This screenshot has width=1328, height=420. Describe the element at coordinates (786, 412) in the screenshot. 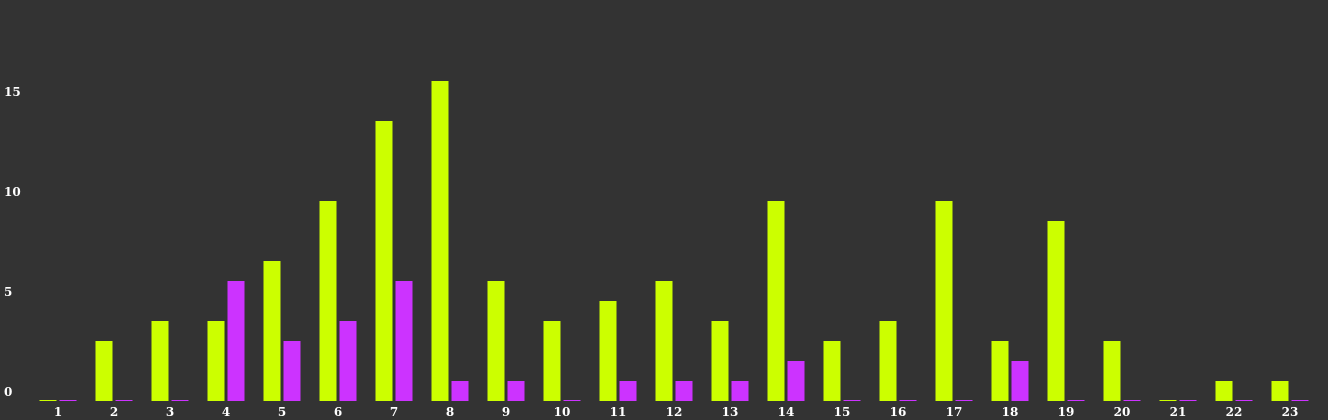

I see `x-tick-label: 14` at that location.